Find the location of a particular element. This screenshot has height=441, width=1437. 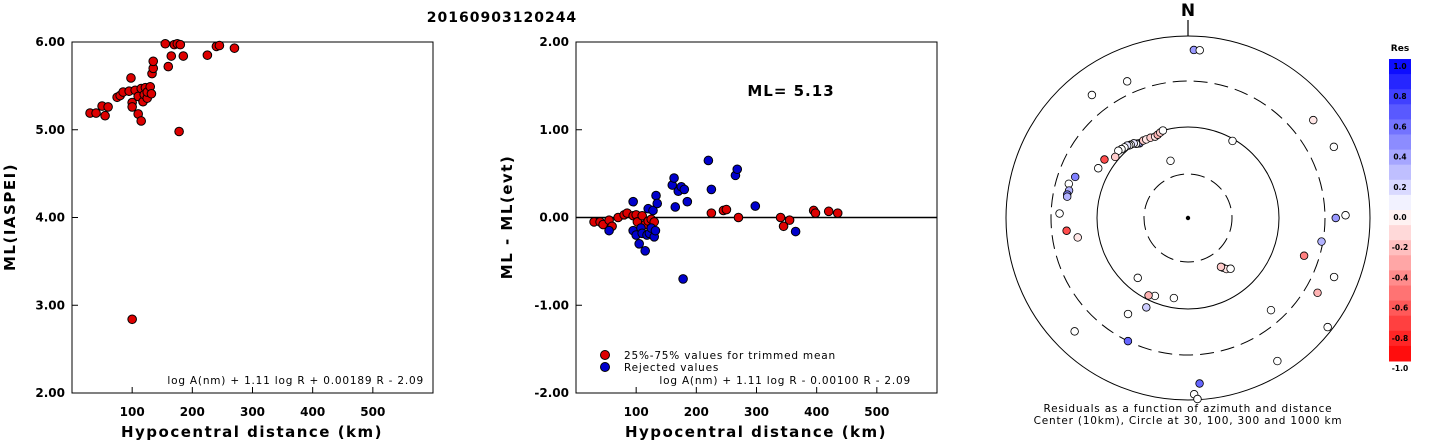

p2-ytick-label: -2.00 is located at coordinates (551, 393).